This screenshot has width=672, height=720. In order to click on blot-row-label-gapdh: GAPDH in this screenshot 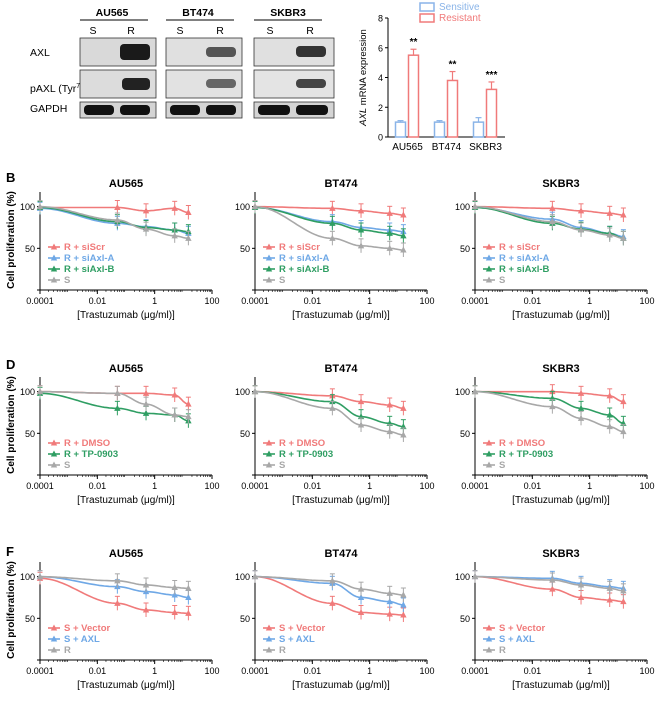, I will do `click(48, 109)`.